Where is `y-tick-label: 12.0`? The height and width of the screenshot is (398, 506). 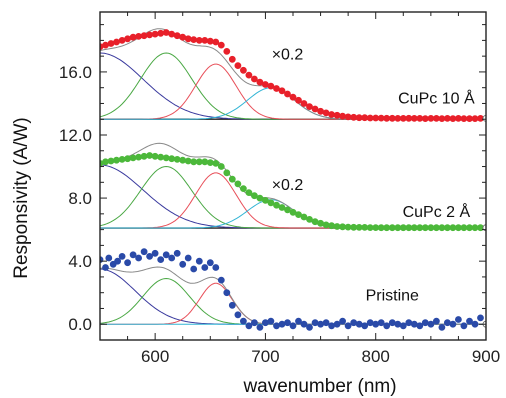 y-tick-label: 12.0 is located at coordinates (75, 135).